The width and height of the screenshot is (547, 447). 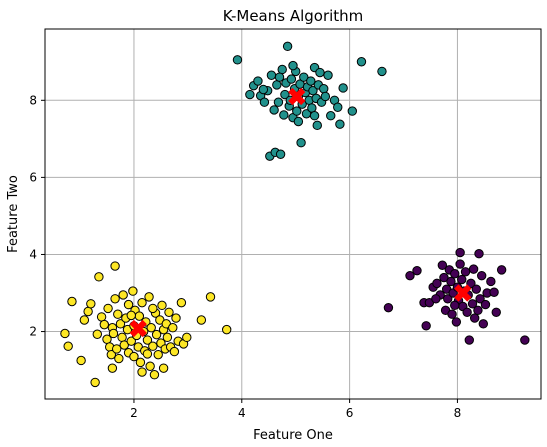 What do you see at coordinates (297, 96) in the screenshot?
I see `centroid-marker` at bounding box center [297, 96].